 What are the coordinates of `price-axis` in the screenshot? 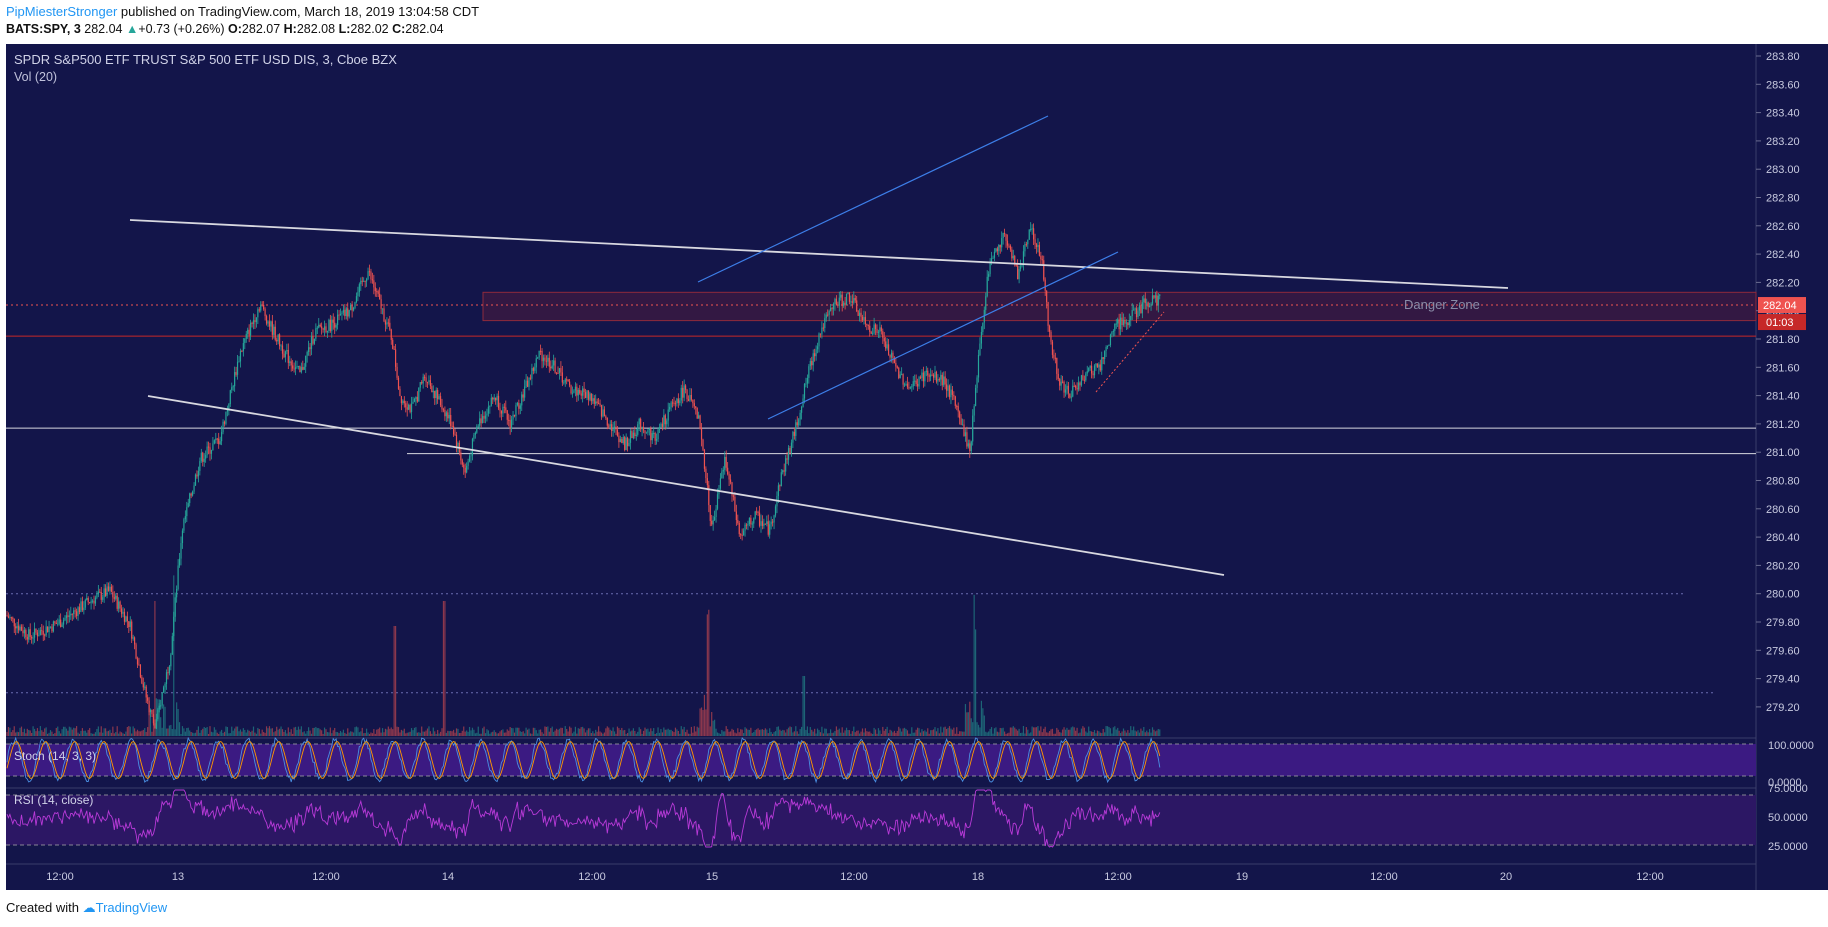 It's located at (1792, 467).